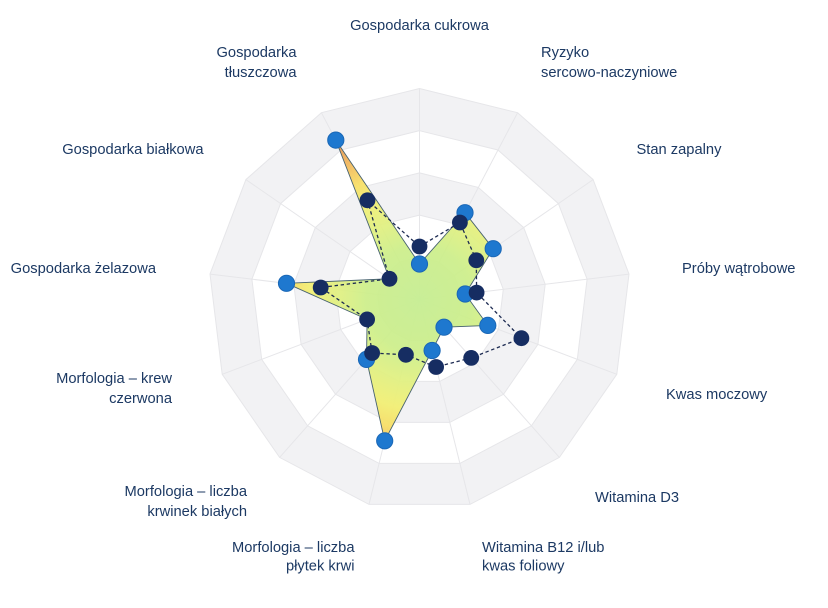  What do you see at coordinates (320, 567) in the screenshot?
I see `svg-text: płytek krwi` at bounding box center [320, 567].